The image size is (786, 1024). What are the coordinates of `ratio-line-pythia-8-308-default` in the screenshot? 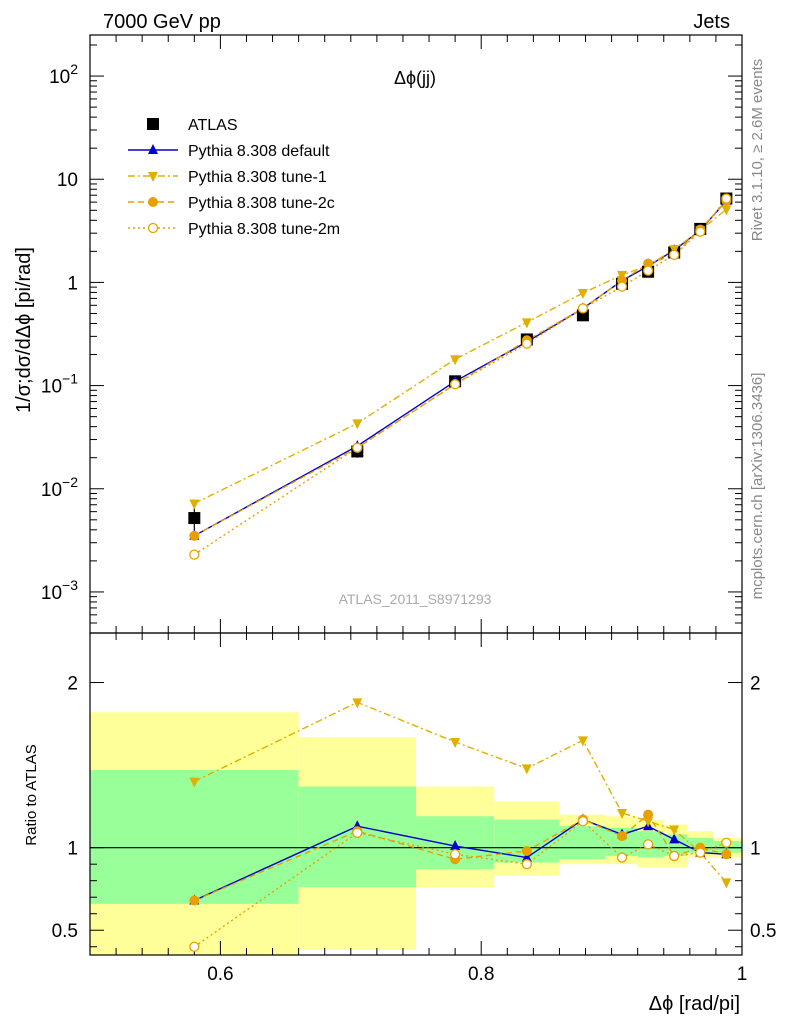 It's located at (460, 860).